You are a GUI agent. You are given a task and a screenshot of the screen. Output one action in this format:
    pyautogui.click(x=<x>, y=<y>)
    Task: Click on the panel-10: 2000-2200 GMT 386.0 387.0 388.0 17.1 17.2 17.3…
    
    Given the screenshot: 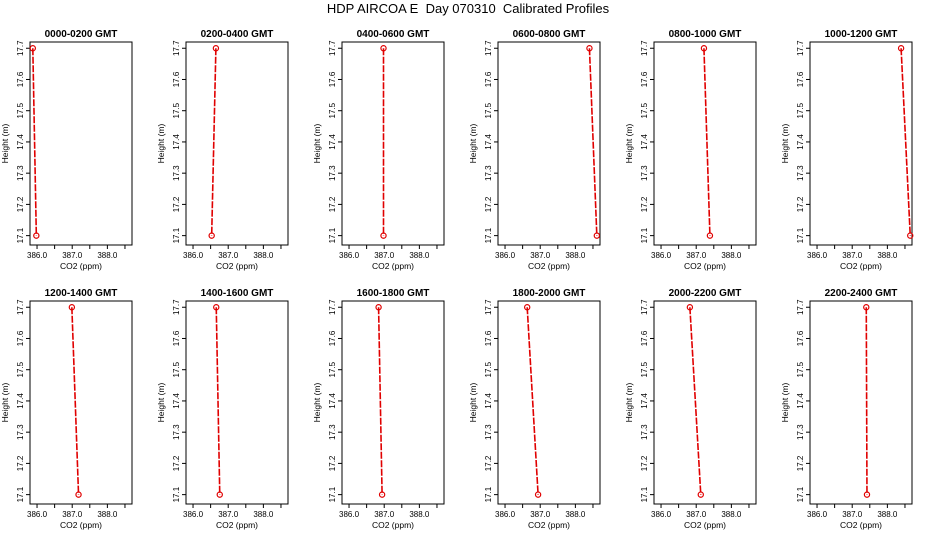 What is the action you would take?
    pyautogui.click(x=690, y=409)
    